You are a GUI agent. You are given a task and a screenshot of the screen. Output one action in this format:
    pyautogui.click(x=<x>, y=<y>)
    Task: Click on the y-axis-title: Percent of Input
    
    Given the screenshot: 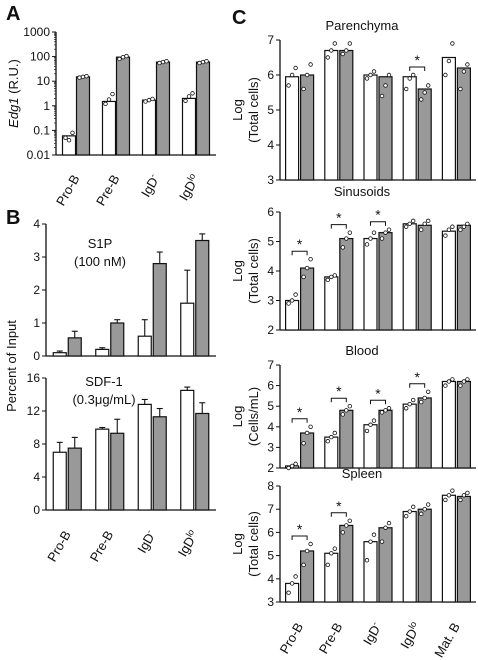 What is the action you would take?
    pyautogui.click(x=11, y=366)
    